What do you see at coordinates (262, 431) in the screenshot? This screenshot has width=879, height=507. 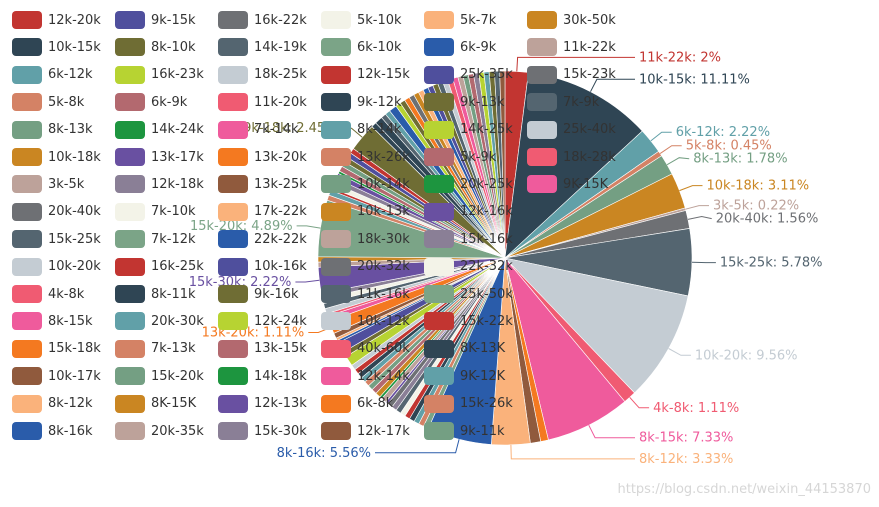 I see `legend-item-15k-30k: 15k-30k` at bounding box center [262, 431].